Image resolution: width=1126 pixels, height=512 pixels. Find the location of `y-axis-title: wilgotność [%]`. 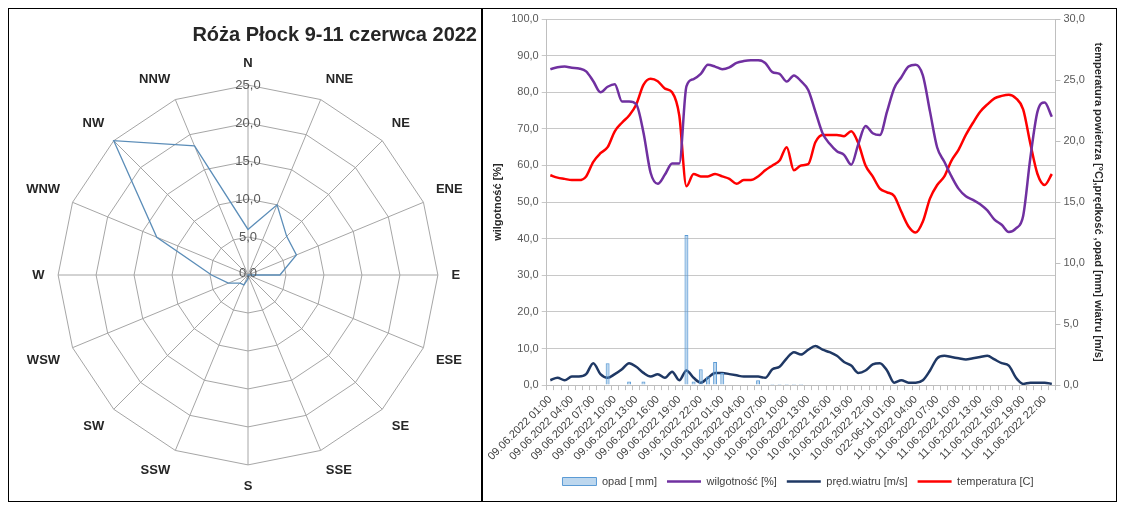

y-axis-title: wilgotność [%] is located at coordinates (496, 202).